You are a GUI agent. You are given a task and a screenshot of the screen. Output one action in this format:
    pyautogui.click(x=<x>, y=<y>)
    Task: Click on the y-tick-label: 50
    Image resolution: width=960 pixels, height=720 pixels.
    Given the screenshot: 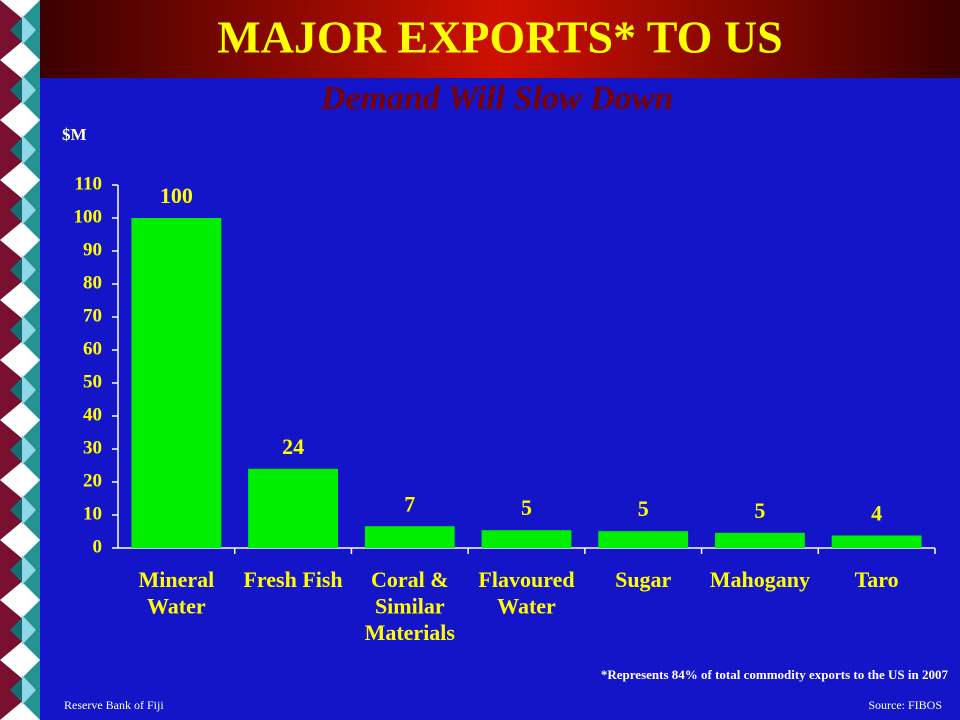 What is the action you would take?
    pyautogui.click(x=92, y=381)
    